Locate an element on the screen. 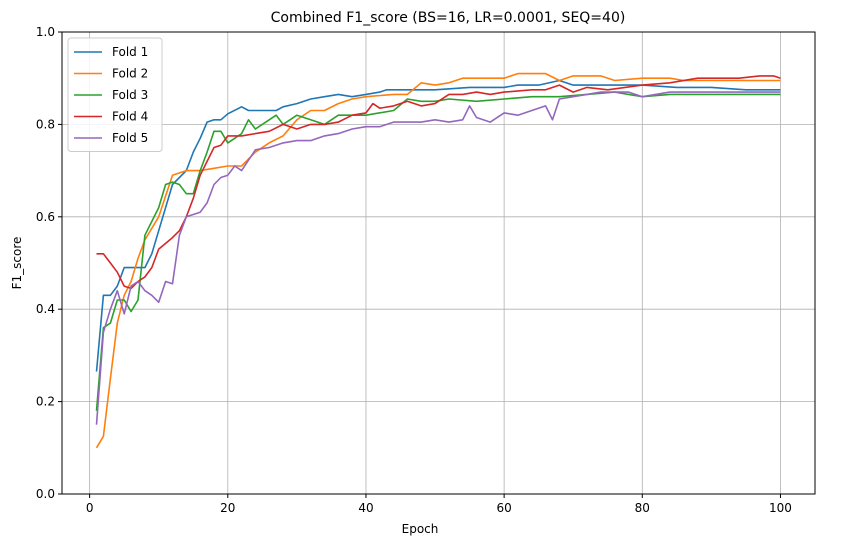  x-tick-label: 60 is located at coordinates (503, 508).